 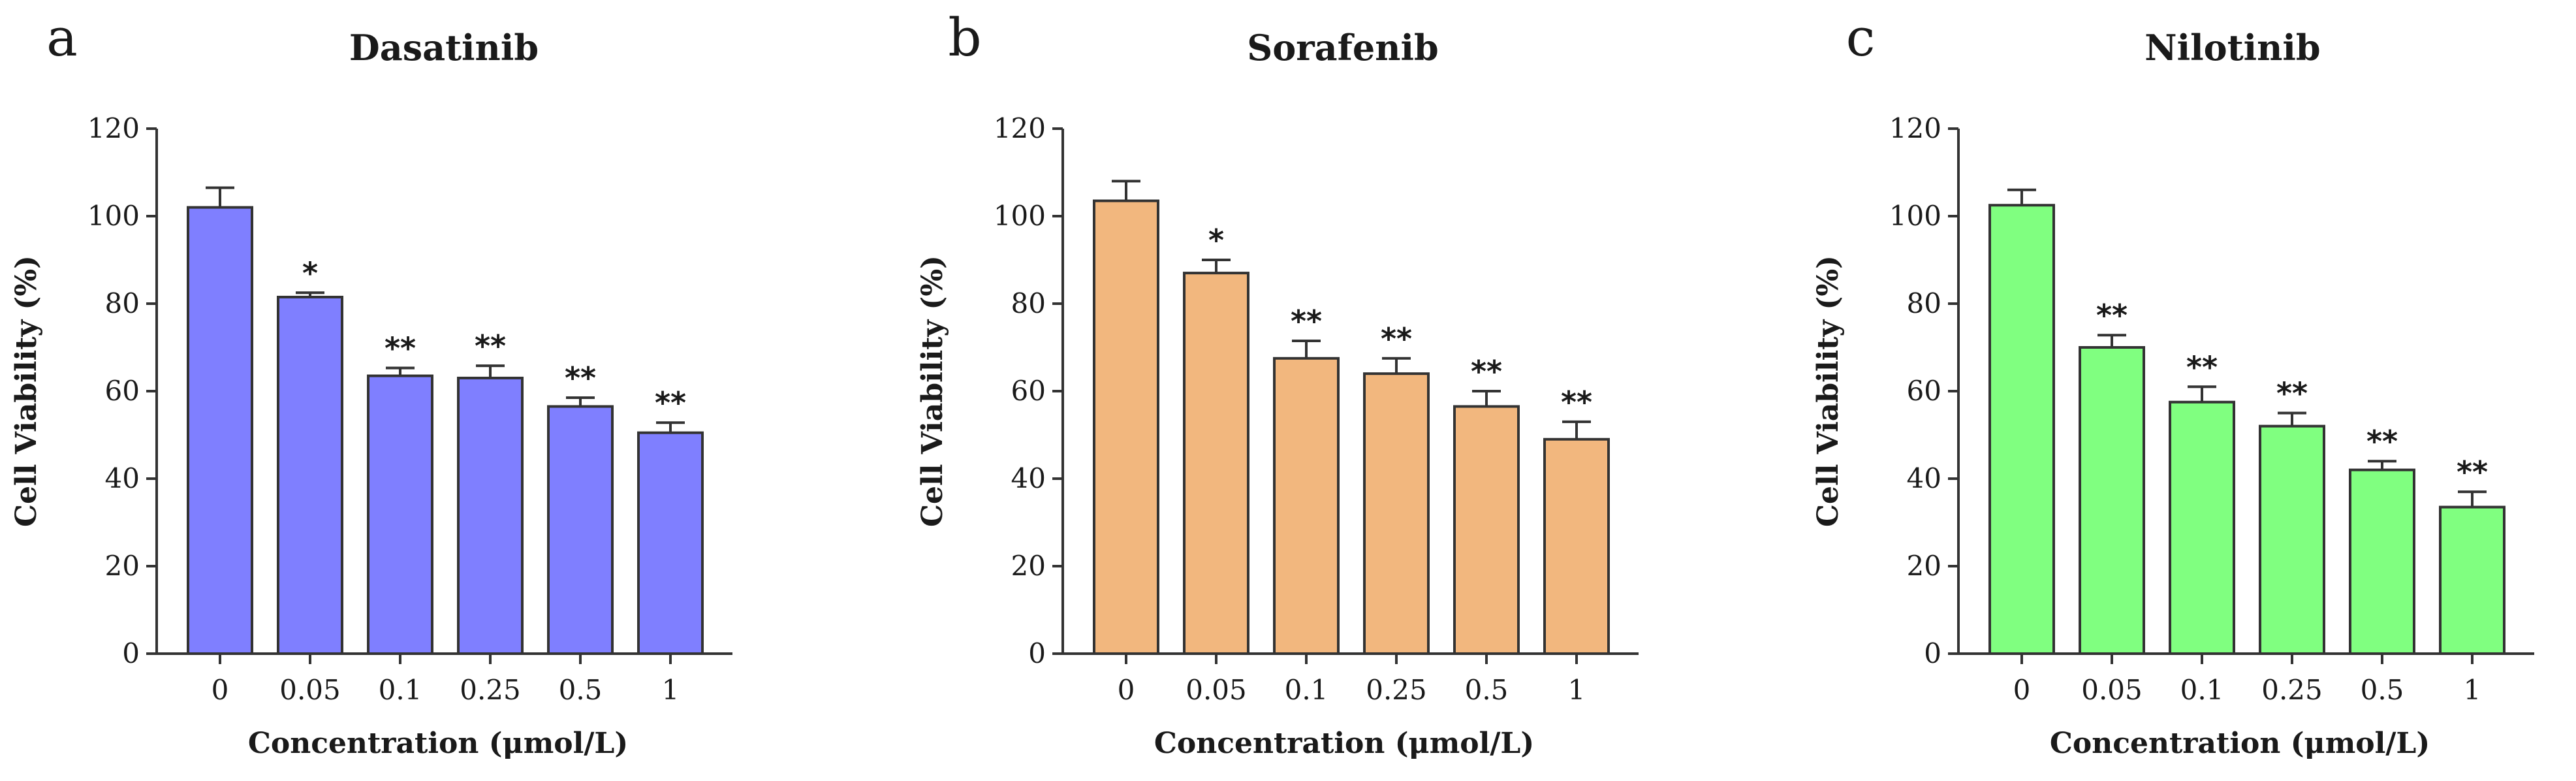 What do you see at coordinates (964, 37) in the screenshot?
I see `panel-letter: b` at bounding box center [964, 37].